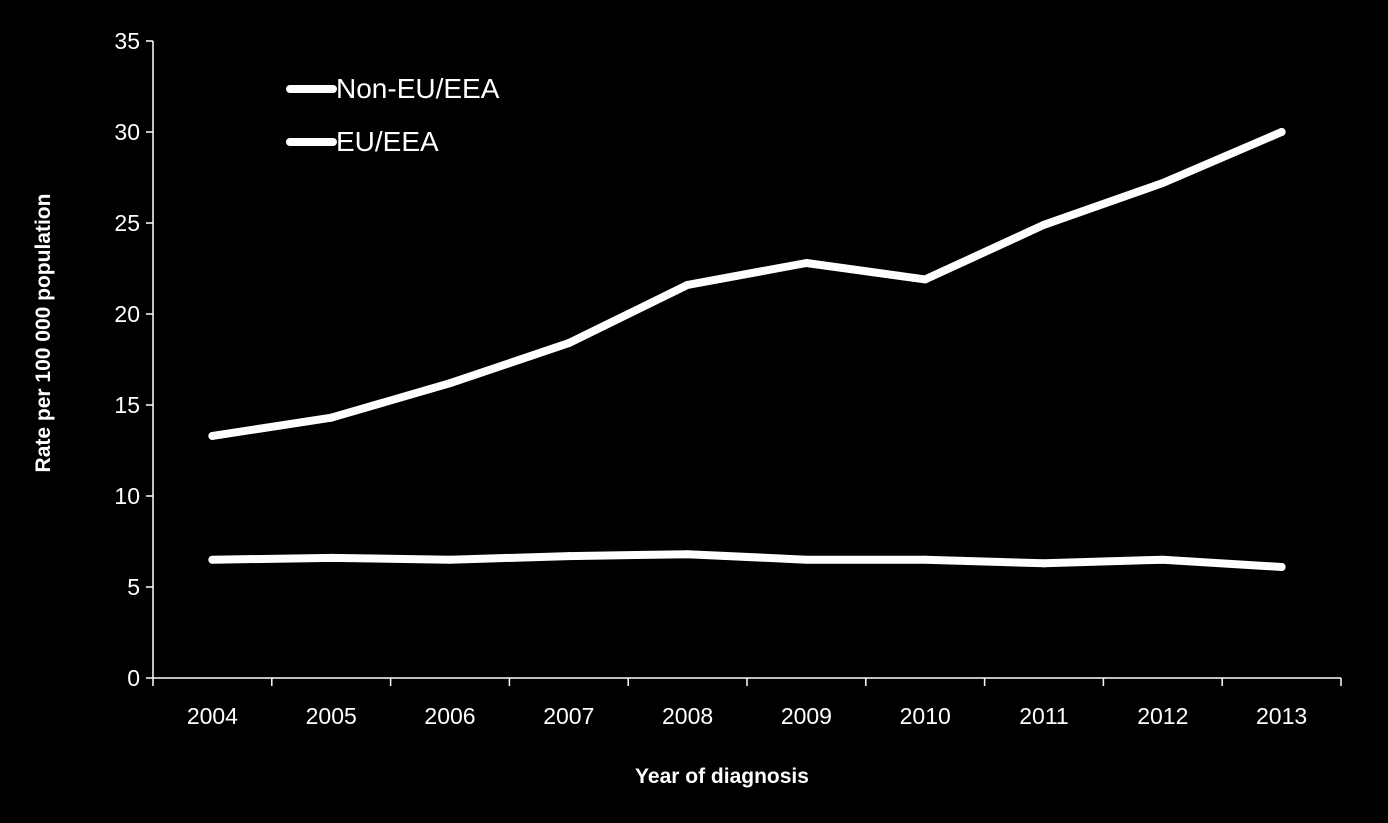 This screenshot has width=1388, height=823. I want to click on y-tick-label: 35, so click(127, 41).